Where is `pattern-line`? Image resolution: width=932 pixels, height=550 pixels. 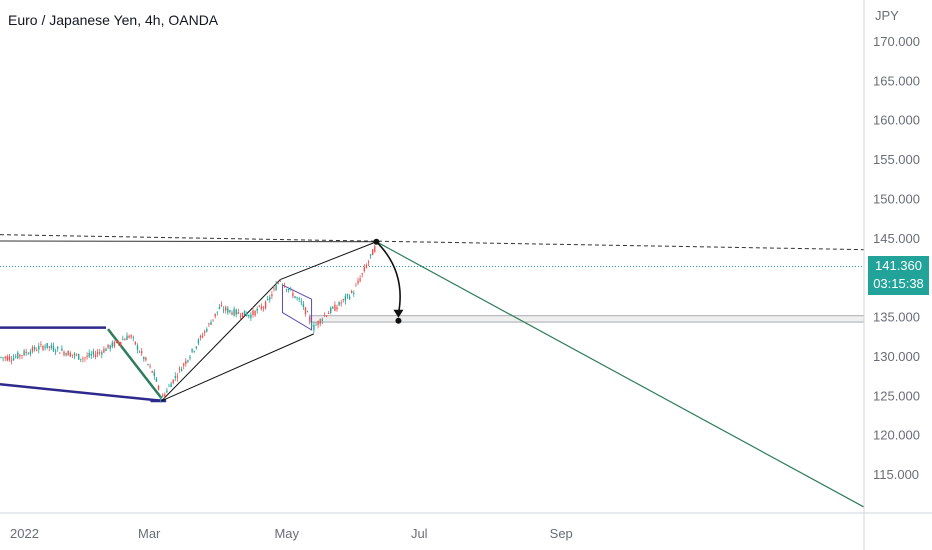
pattern-line is located at coordinates (328, 261).